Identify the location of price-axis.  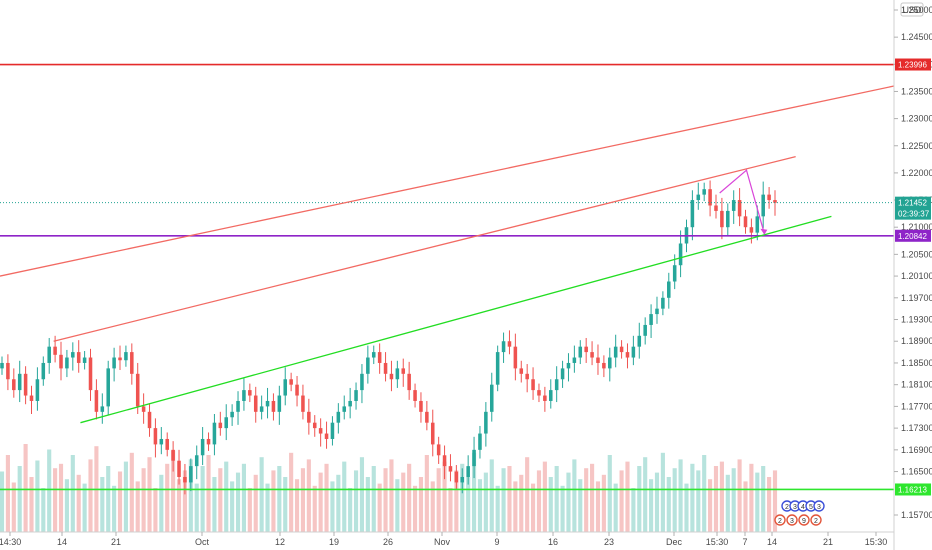
(913, 275).